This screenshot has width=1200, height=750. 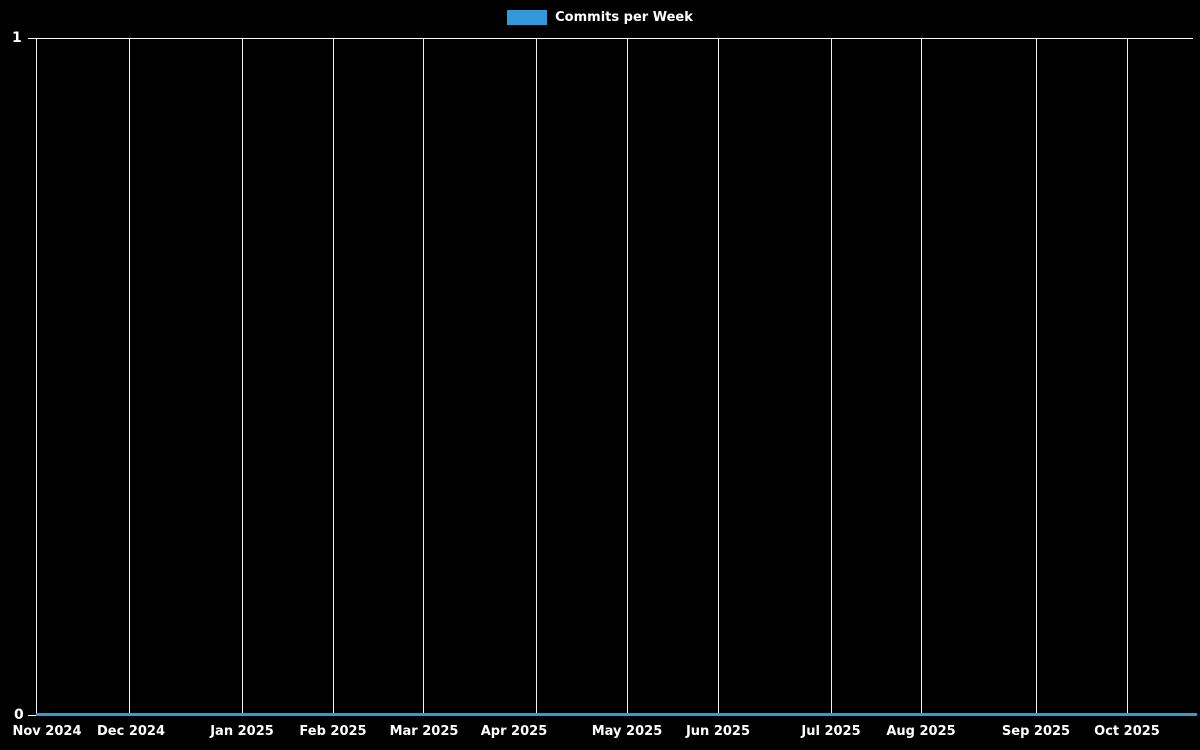 What do you see at coordinates (242, 731) in the screenshot?
I see `x-axis-tick-label: Jan 2025` at bounding box center [242, 731].